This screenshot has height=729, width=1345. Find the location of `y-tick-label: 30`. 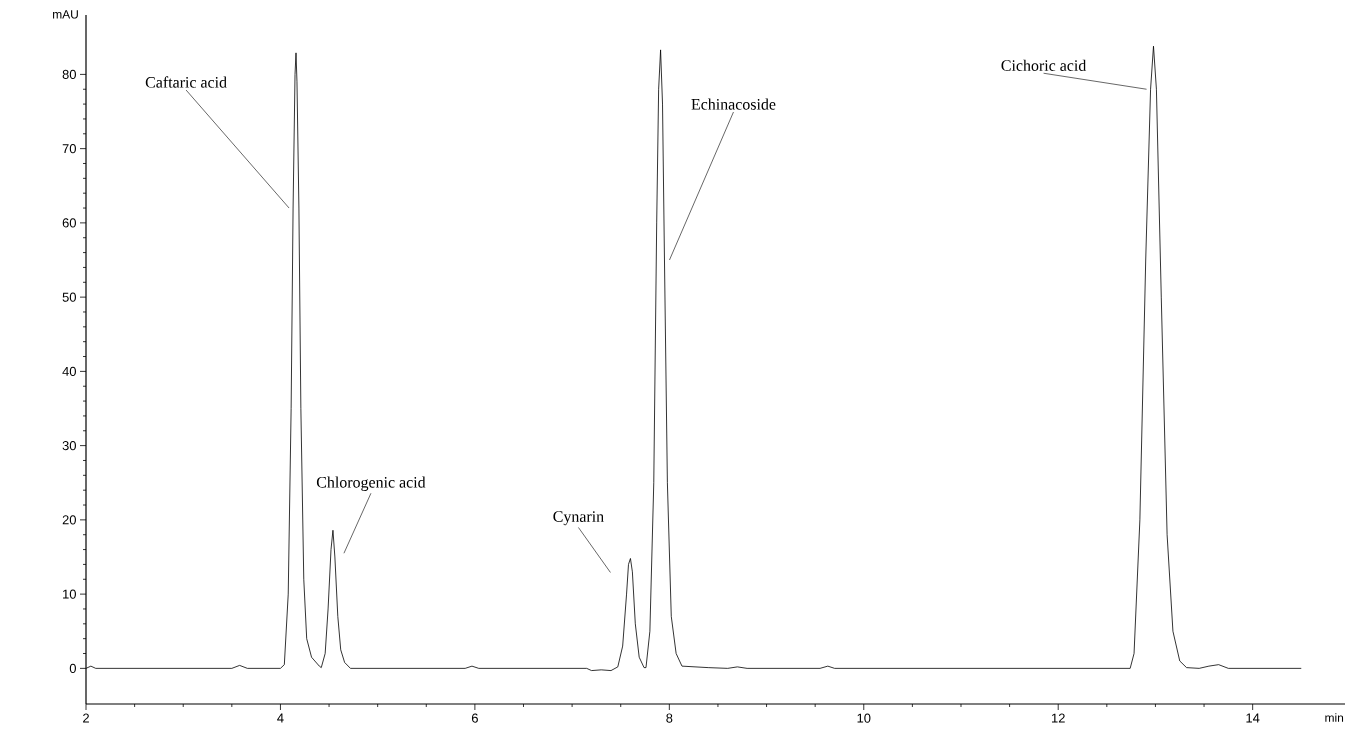

y-tick-label: 30 is located at coordinates (69, 446).